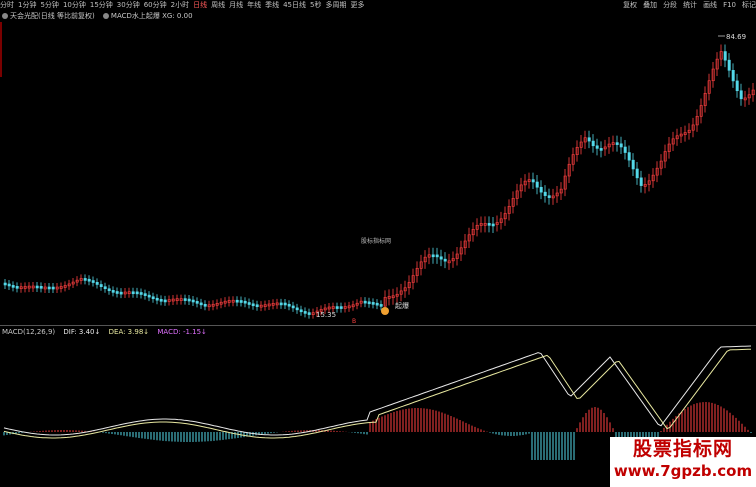 This screenshot has width=756, height=487. Describe the element at coordinates (52, 16) in the screenshot. I see `stock-title: 天会光配(日线 等比前复权)` at that location.